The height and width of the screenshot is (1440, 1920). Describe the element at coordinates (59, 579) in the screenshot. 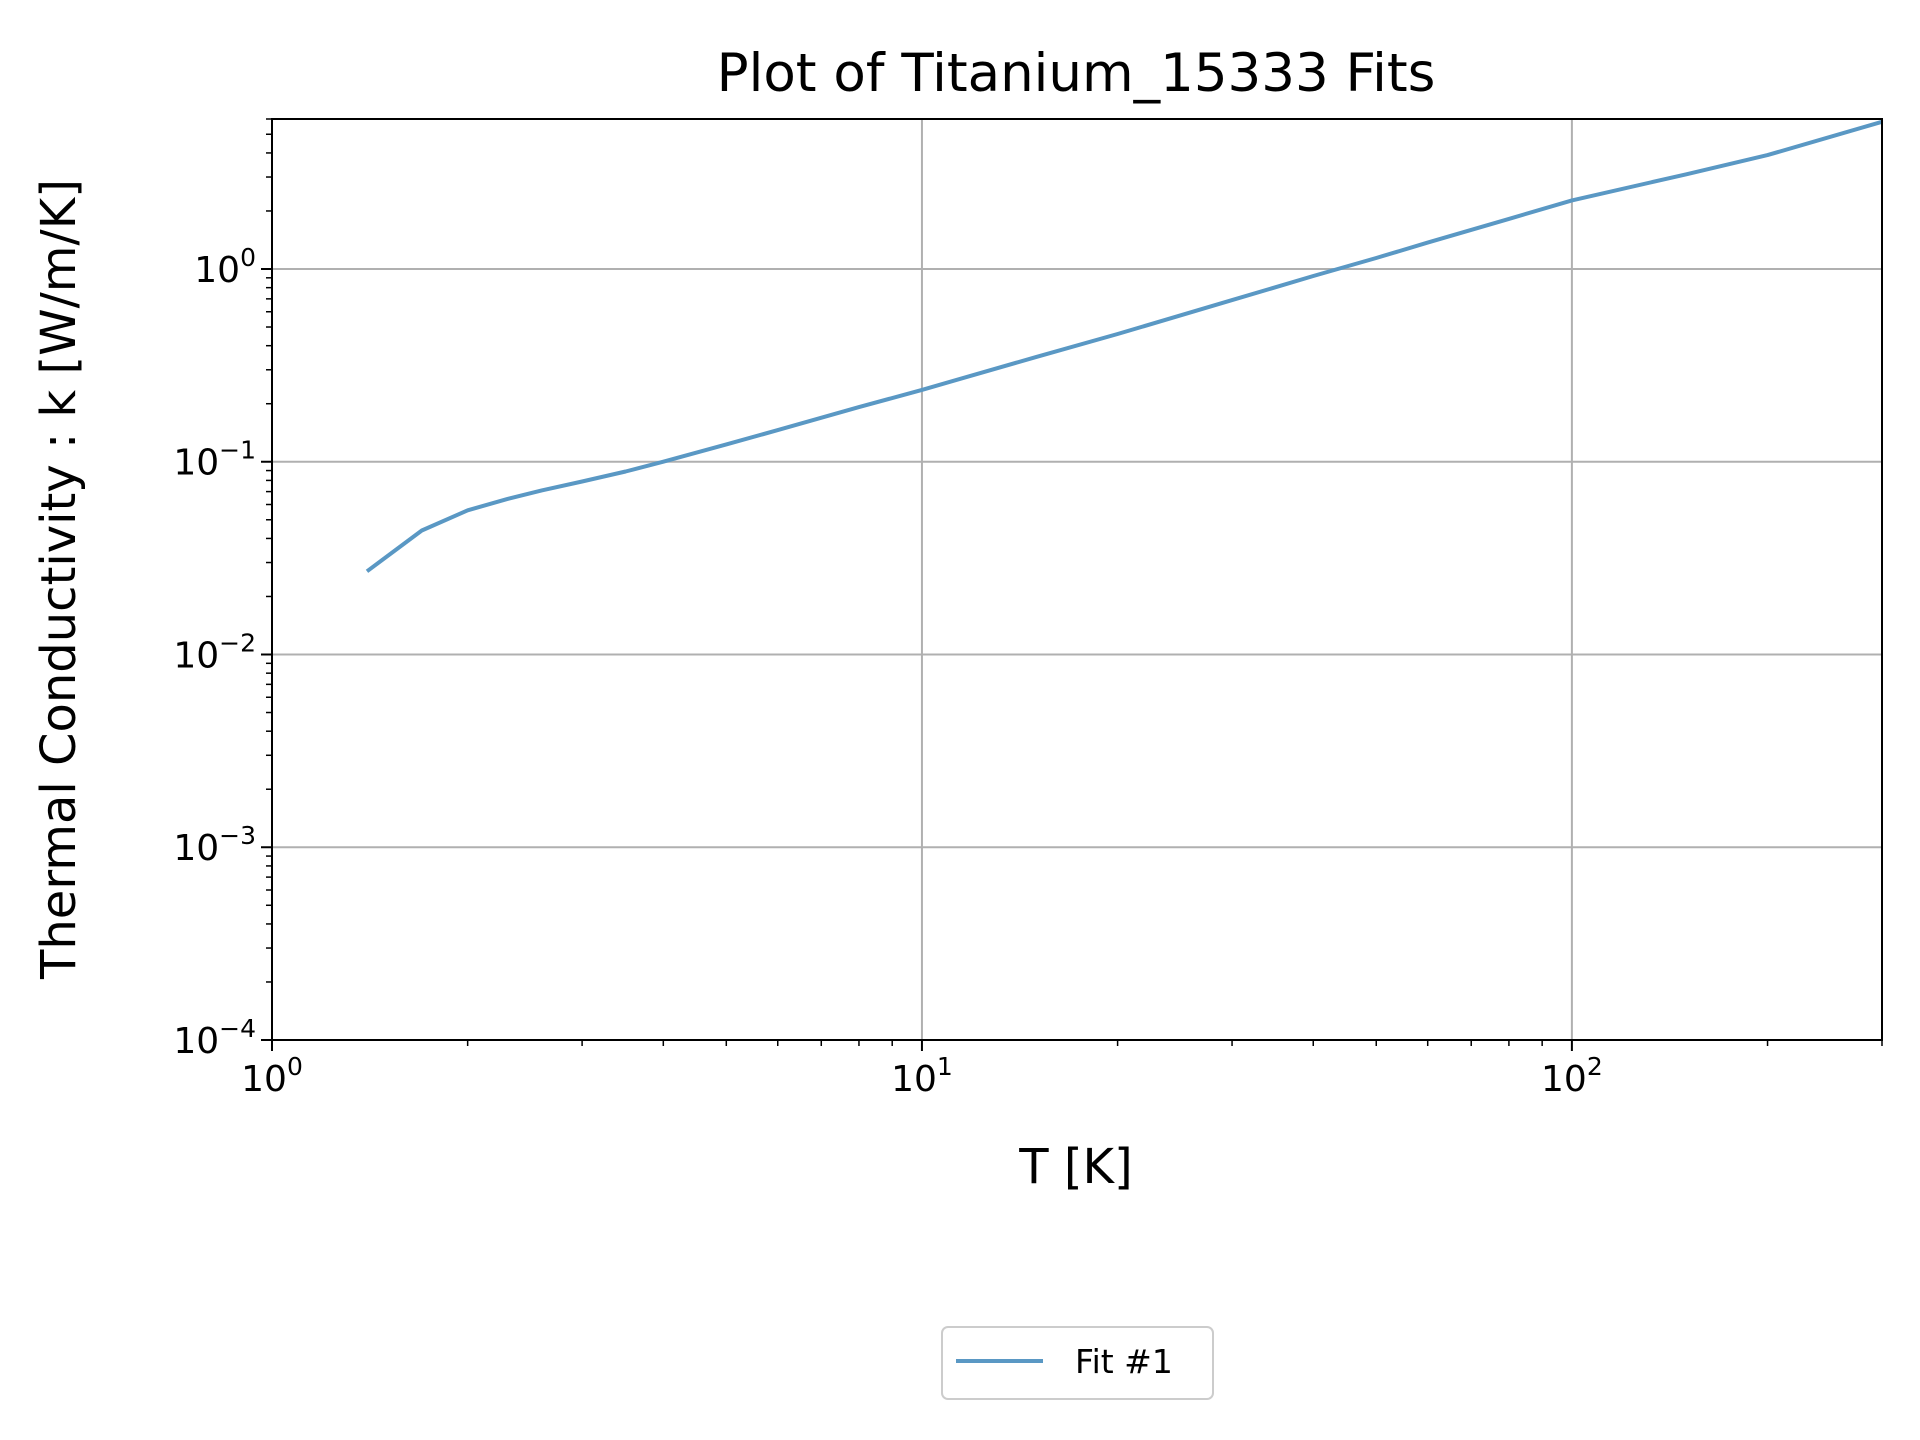

I see `y-axis-title: Thermal Conductivity : k [W/m/K]` at that location.